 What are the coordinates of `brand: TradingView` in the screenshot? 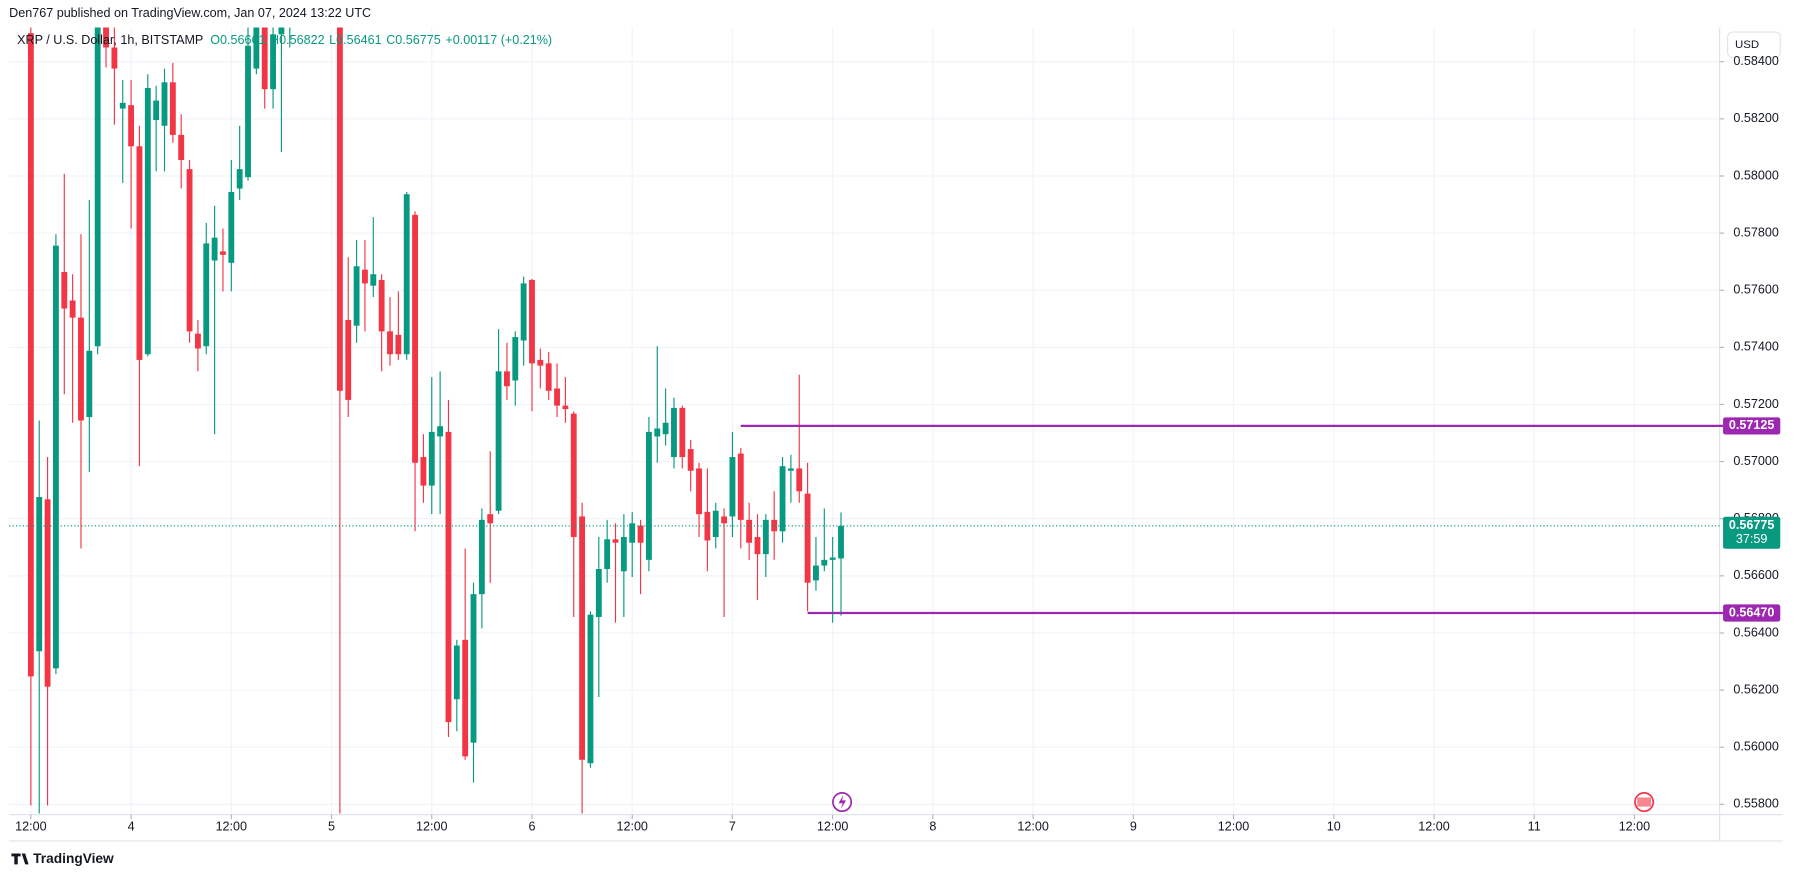 It's located at (73, 858).